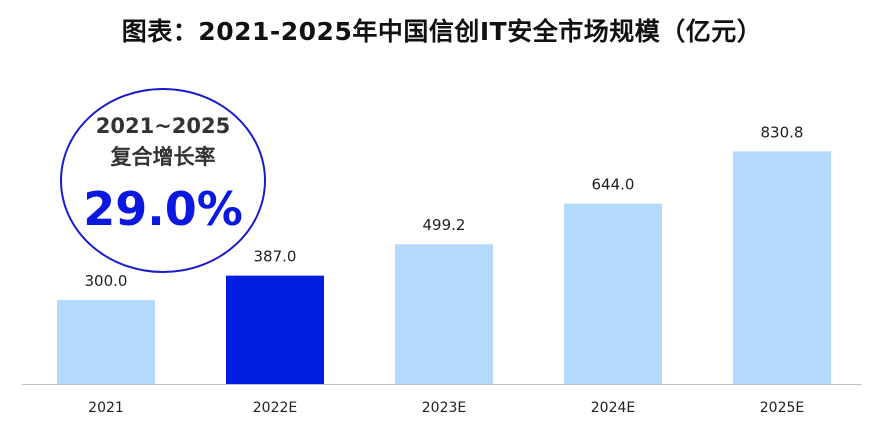 This screenshot has width=884, height=426. I want to click on x-tick-label-2024E: 2024E, so click(613, 408).